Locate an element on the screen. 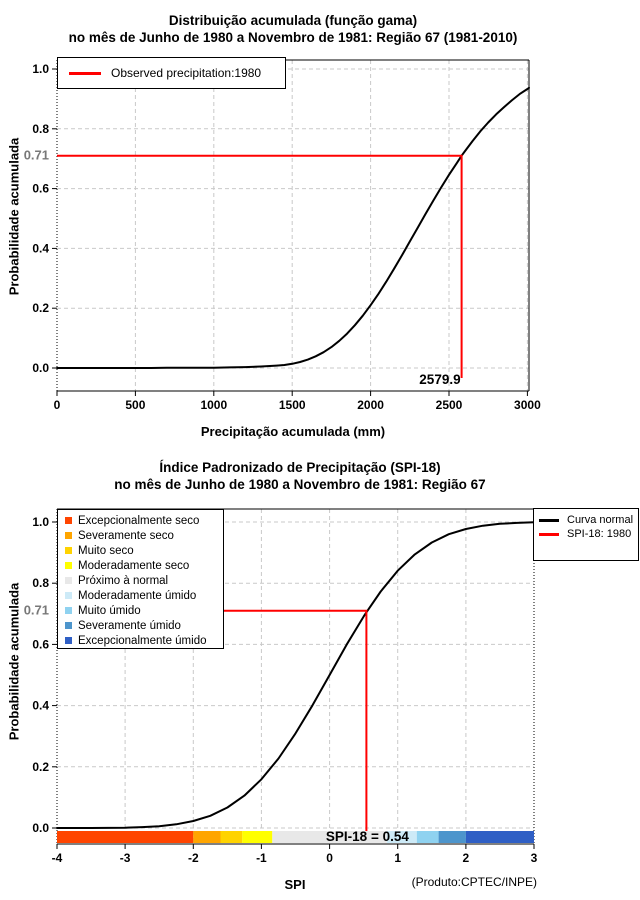 The width and height of the screenshot is (640, 900). legend-category-item: Severamente seco is located at coordinates (140, 535).